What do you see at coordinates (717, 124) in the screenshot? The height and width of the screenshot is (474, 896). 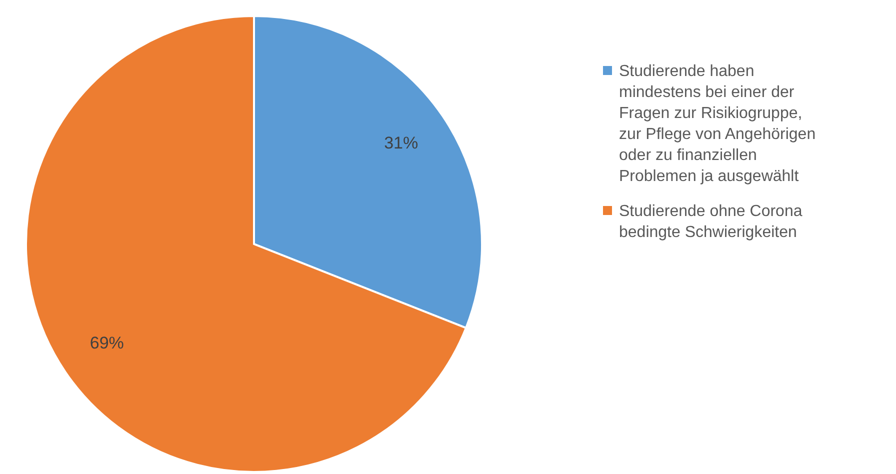 I see `legend-label: Studierende haben mindestens bei einer der Fragen zur Risikiogruppe, zur Pflege von Angehörigen oder zu finanziellen Problemen ja ausgewählt` at bounding box center [717, 124].